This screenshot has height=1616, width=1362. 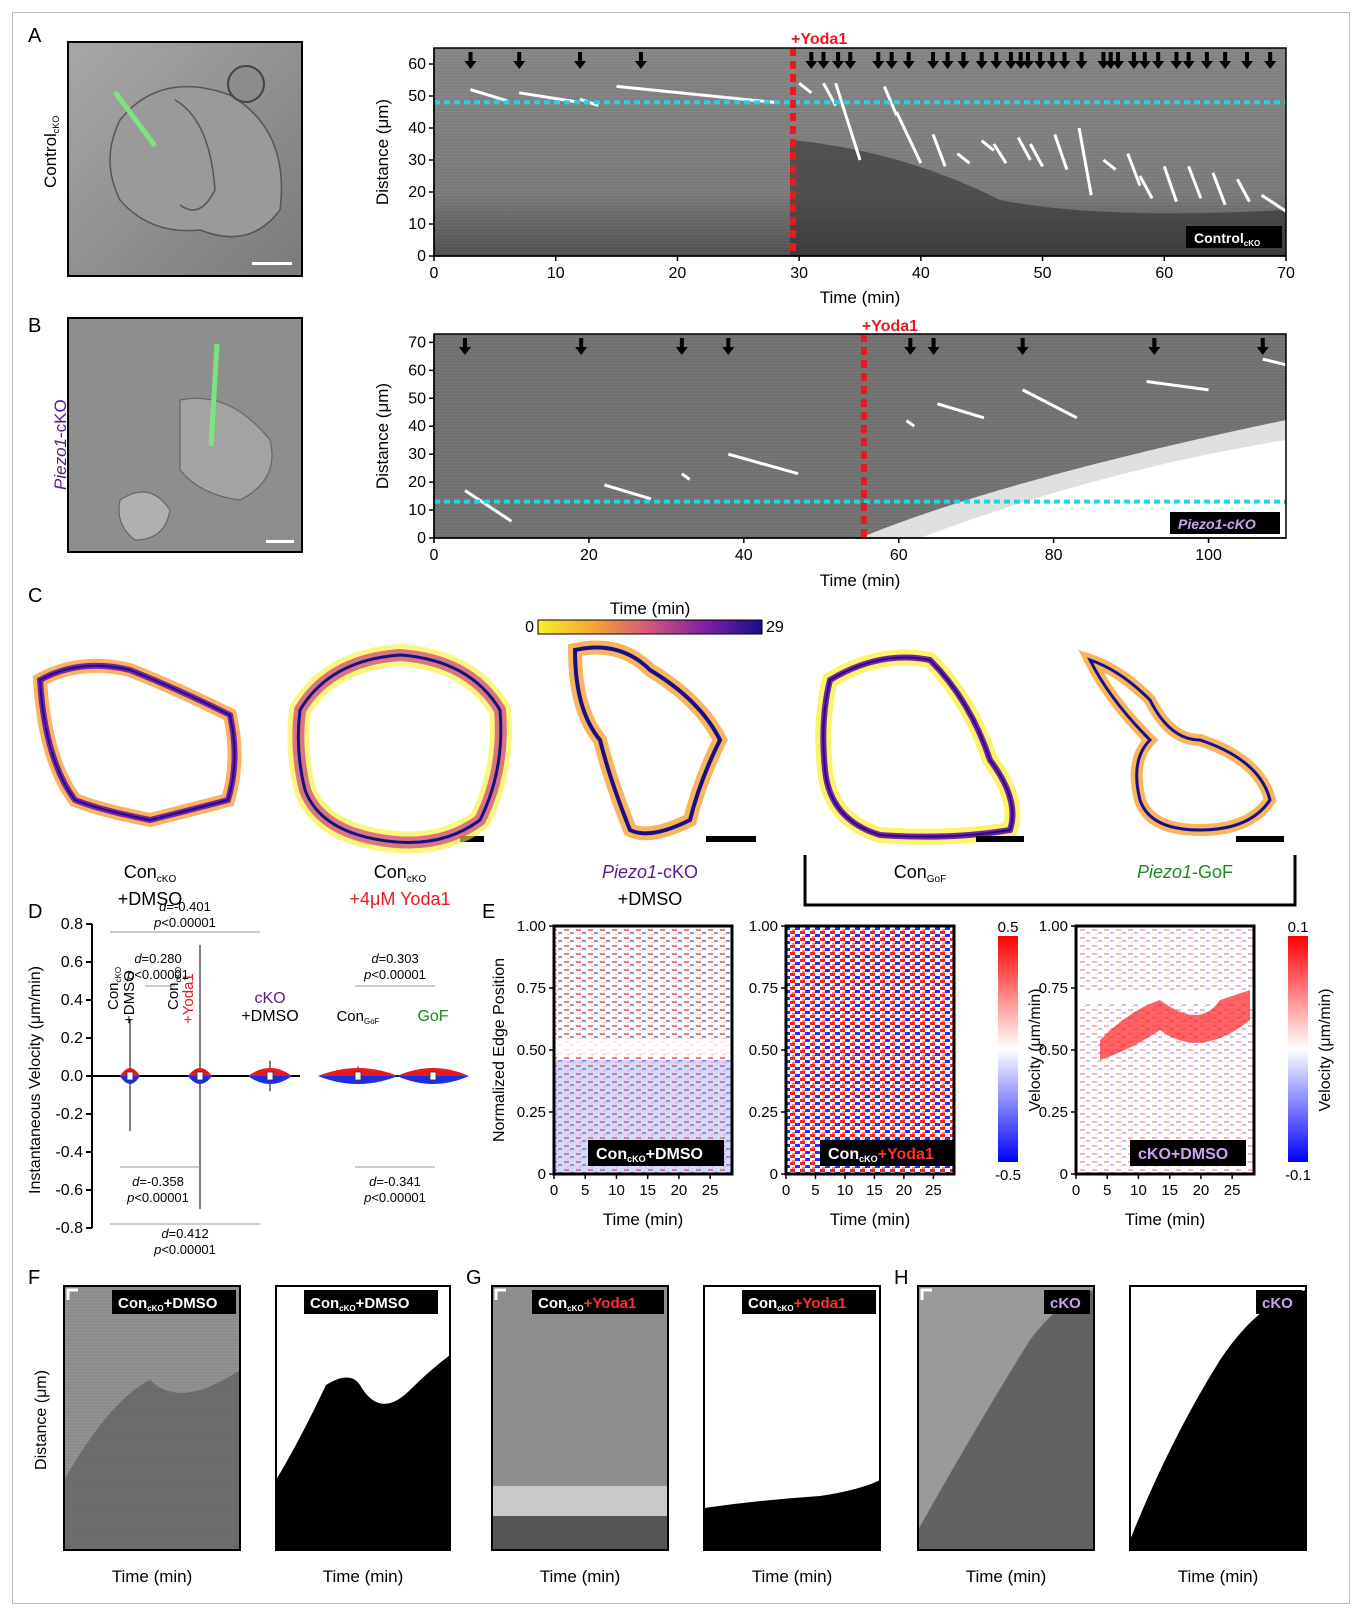 I want to click on panel-letter-g: G, so click(x=474, y=1278).